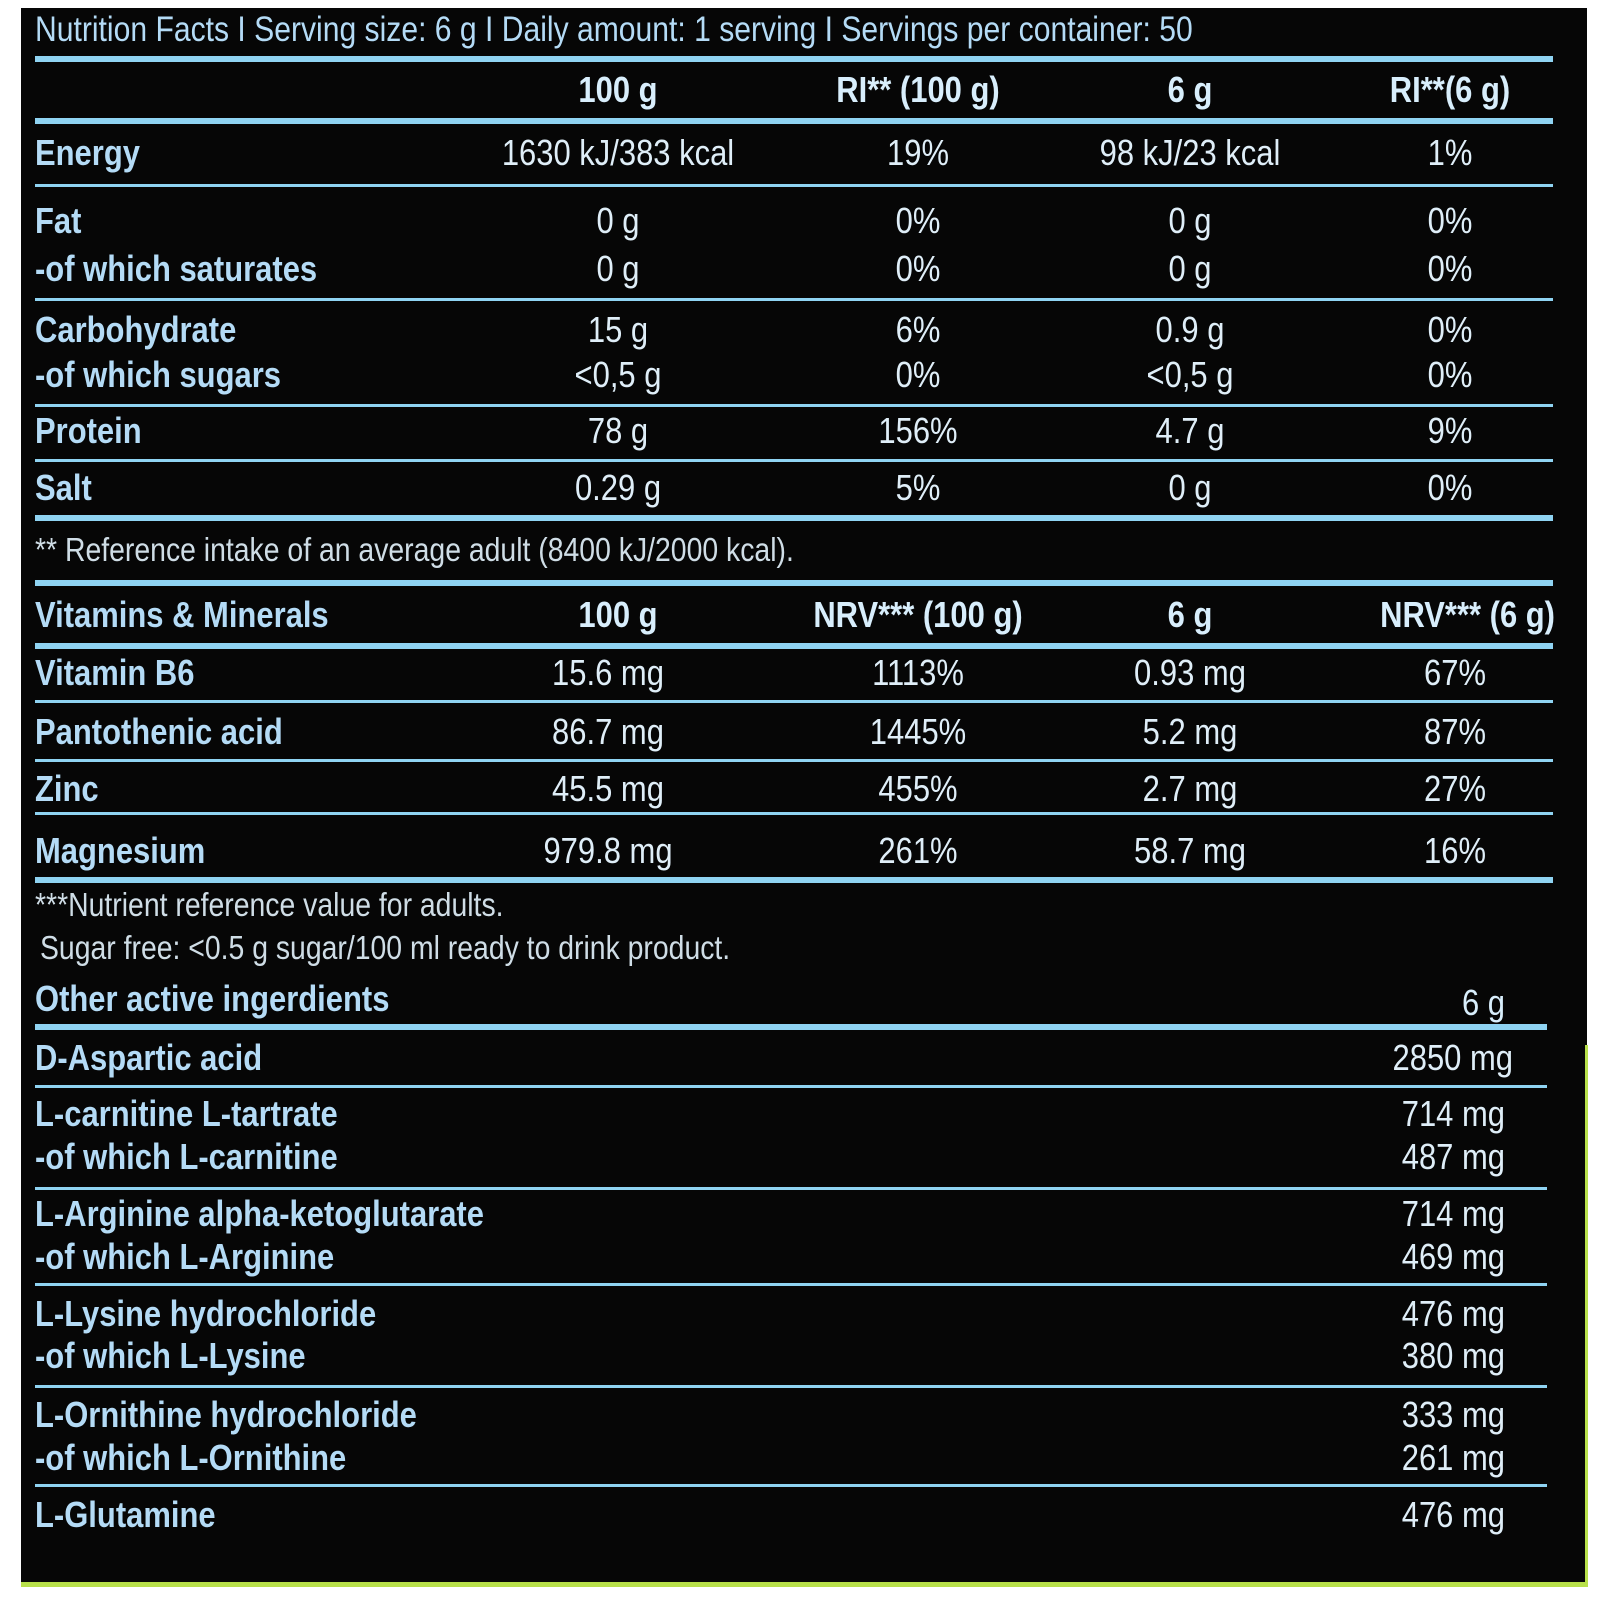 The image size is (1600, 1600). What do you see at coordinates (1453, 1414) in the screenshot?
I see `cell-value: 333 mg` at bounding box center [1453, 1414].